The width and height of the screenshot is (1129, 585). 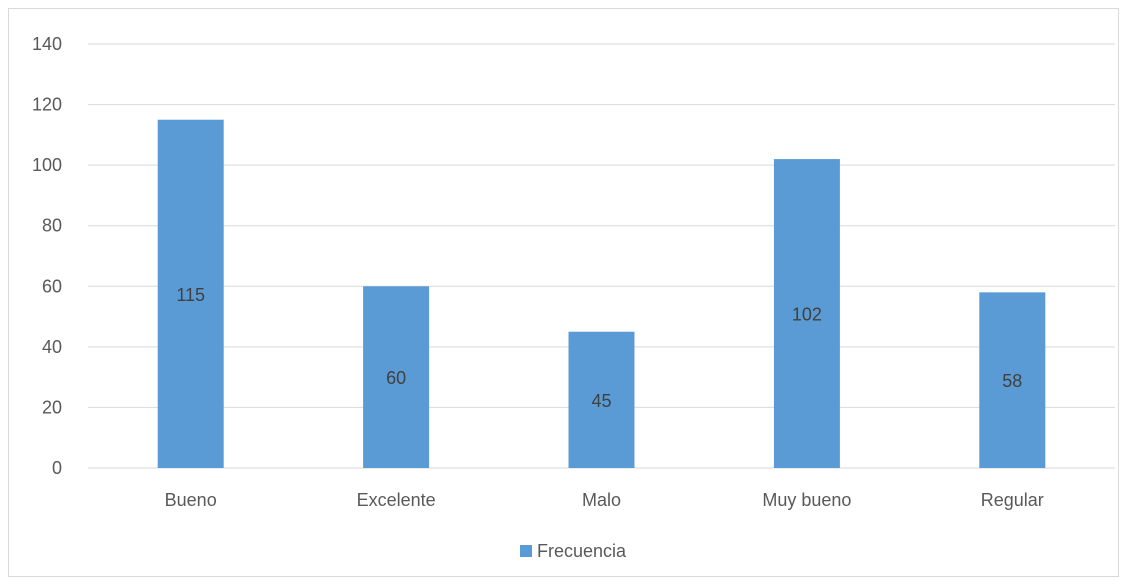 I want to click on data-label: 102, so click(x=807, y=315).